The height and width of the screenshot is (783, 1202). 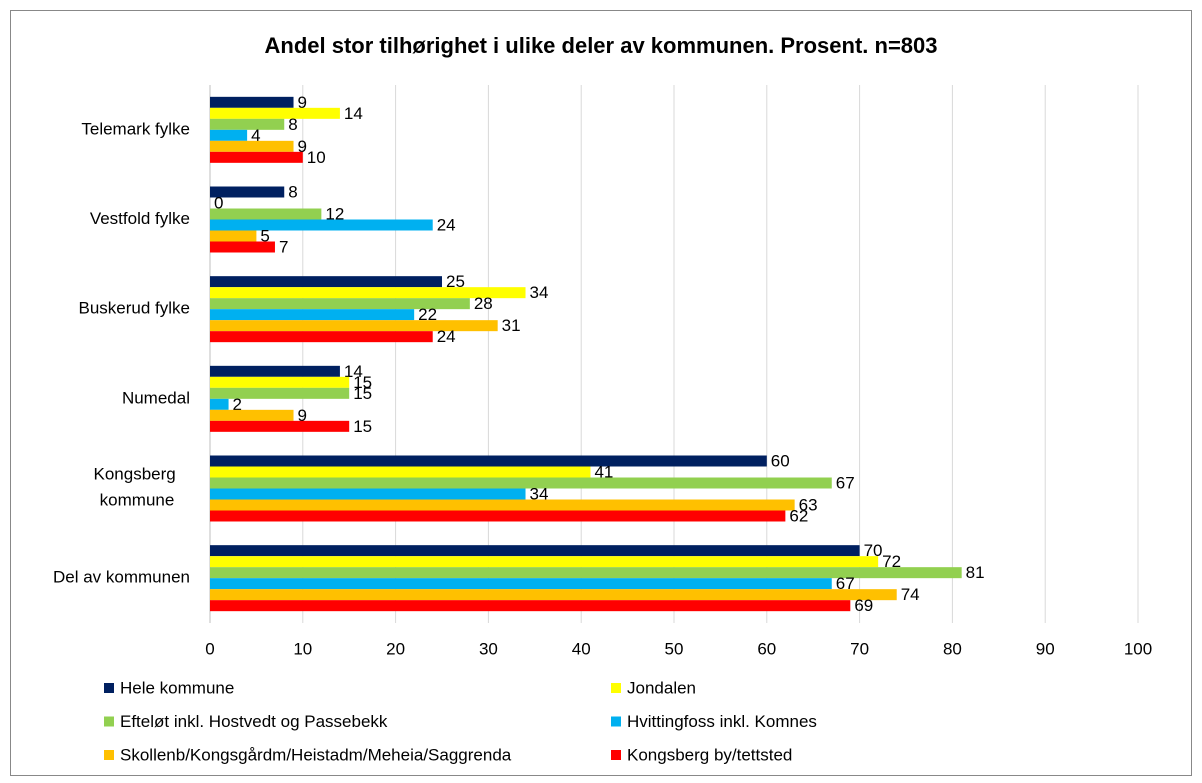 I want to click on value-label: 12, so click(x=334, y=213).